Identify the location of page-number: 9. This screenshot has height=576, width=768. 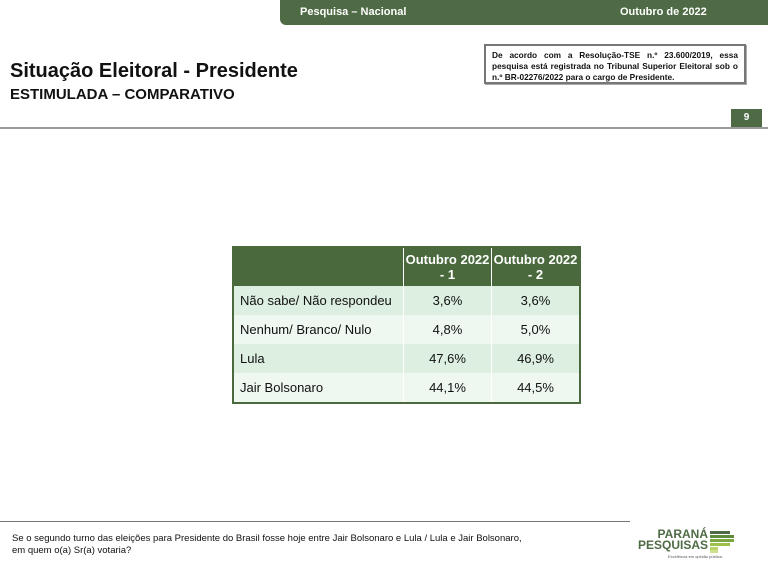
(746, 118).